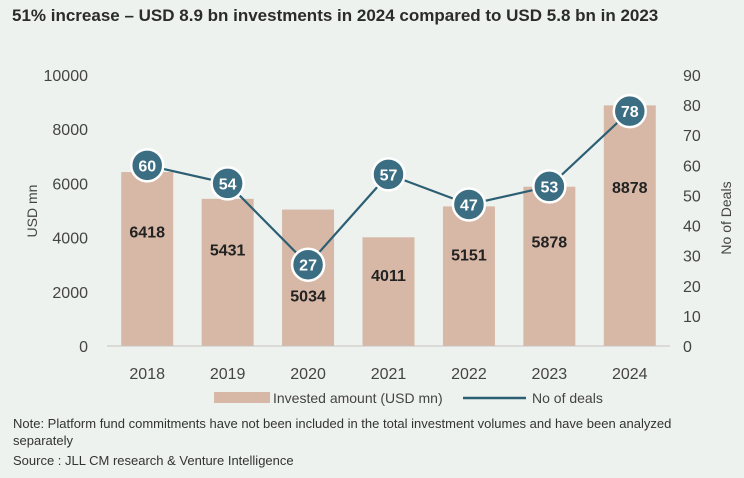  I want to click on bar-value-label: 8878, so click(630, 188).